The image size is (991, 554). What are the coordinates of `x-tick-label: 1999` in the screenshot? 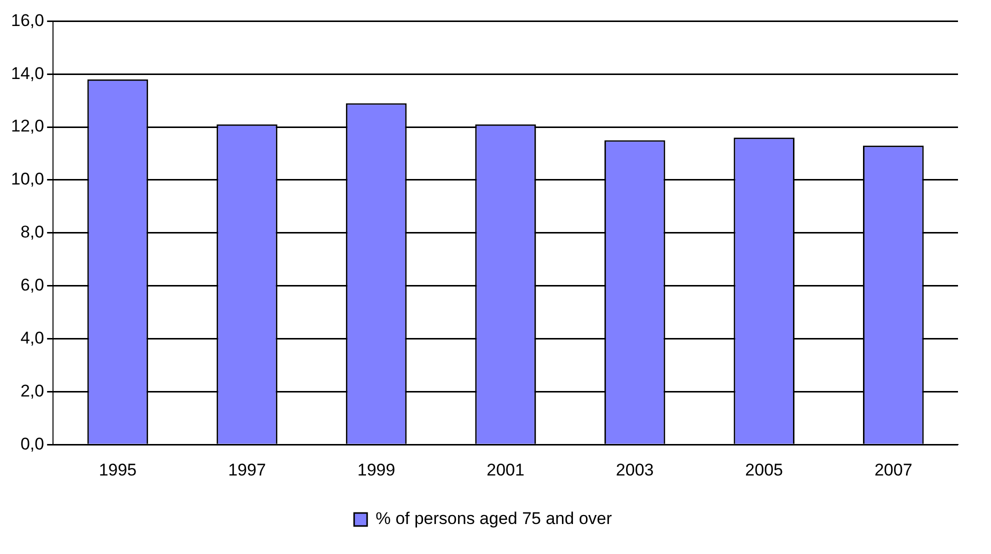 It's located at (376, 470).